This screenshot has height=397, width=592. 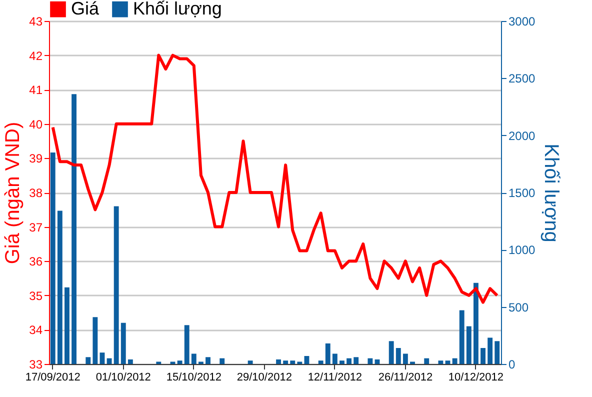 What do you see at coordinates (194, 378) in the screenshot?
I see `x-tick-label: 15/10/2012` at bounding box center [194, 378].